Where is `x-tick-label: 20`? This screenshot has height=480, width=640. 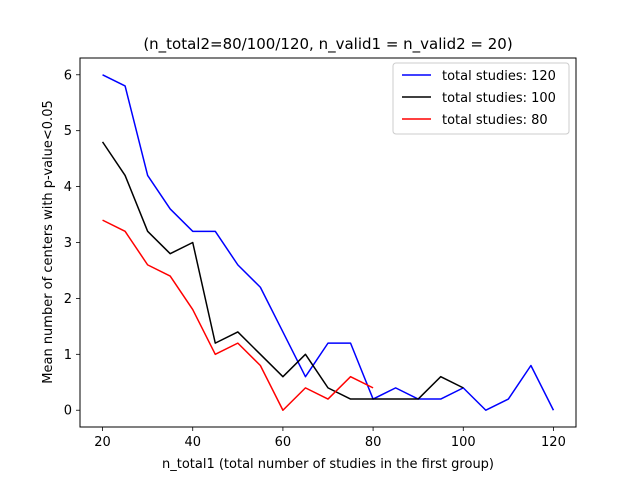
x-tick-label: 20 is located at coordinates (102, 442).